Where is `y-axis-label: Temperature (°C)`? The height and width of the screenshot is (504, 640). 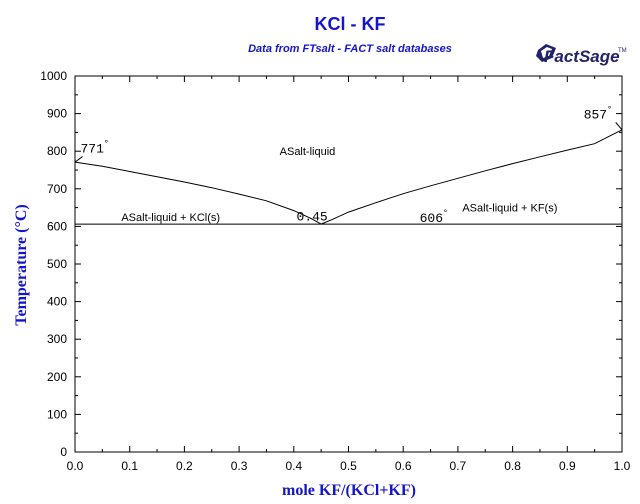 y-axis-label: Temperature (°C) is located at coordinates (21, 264).